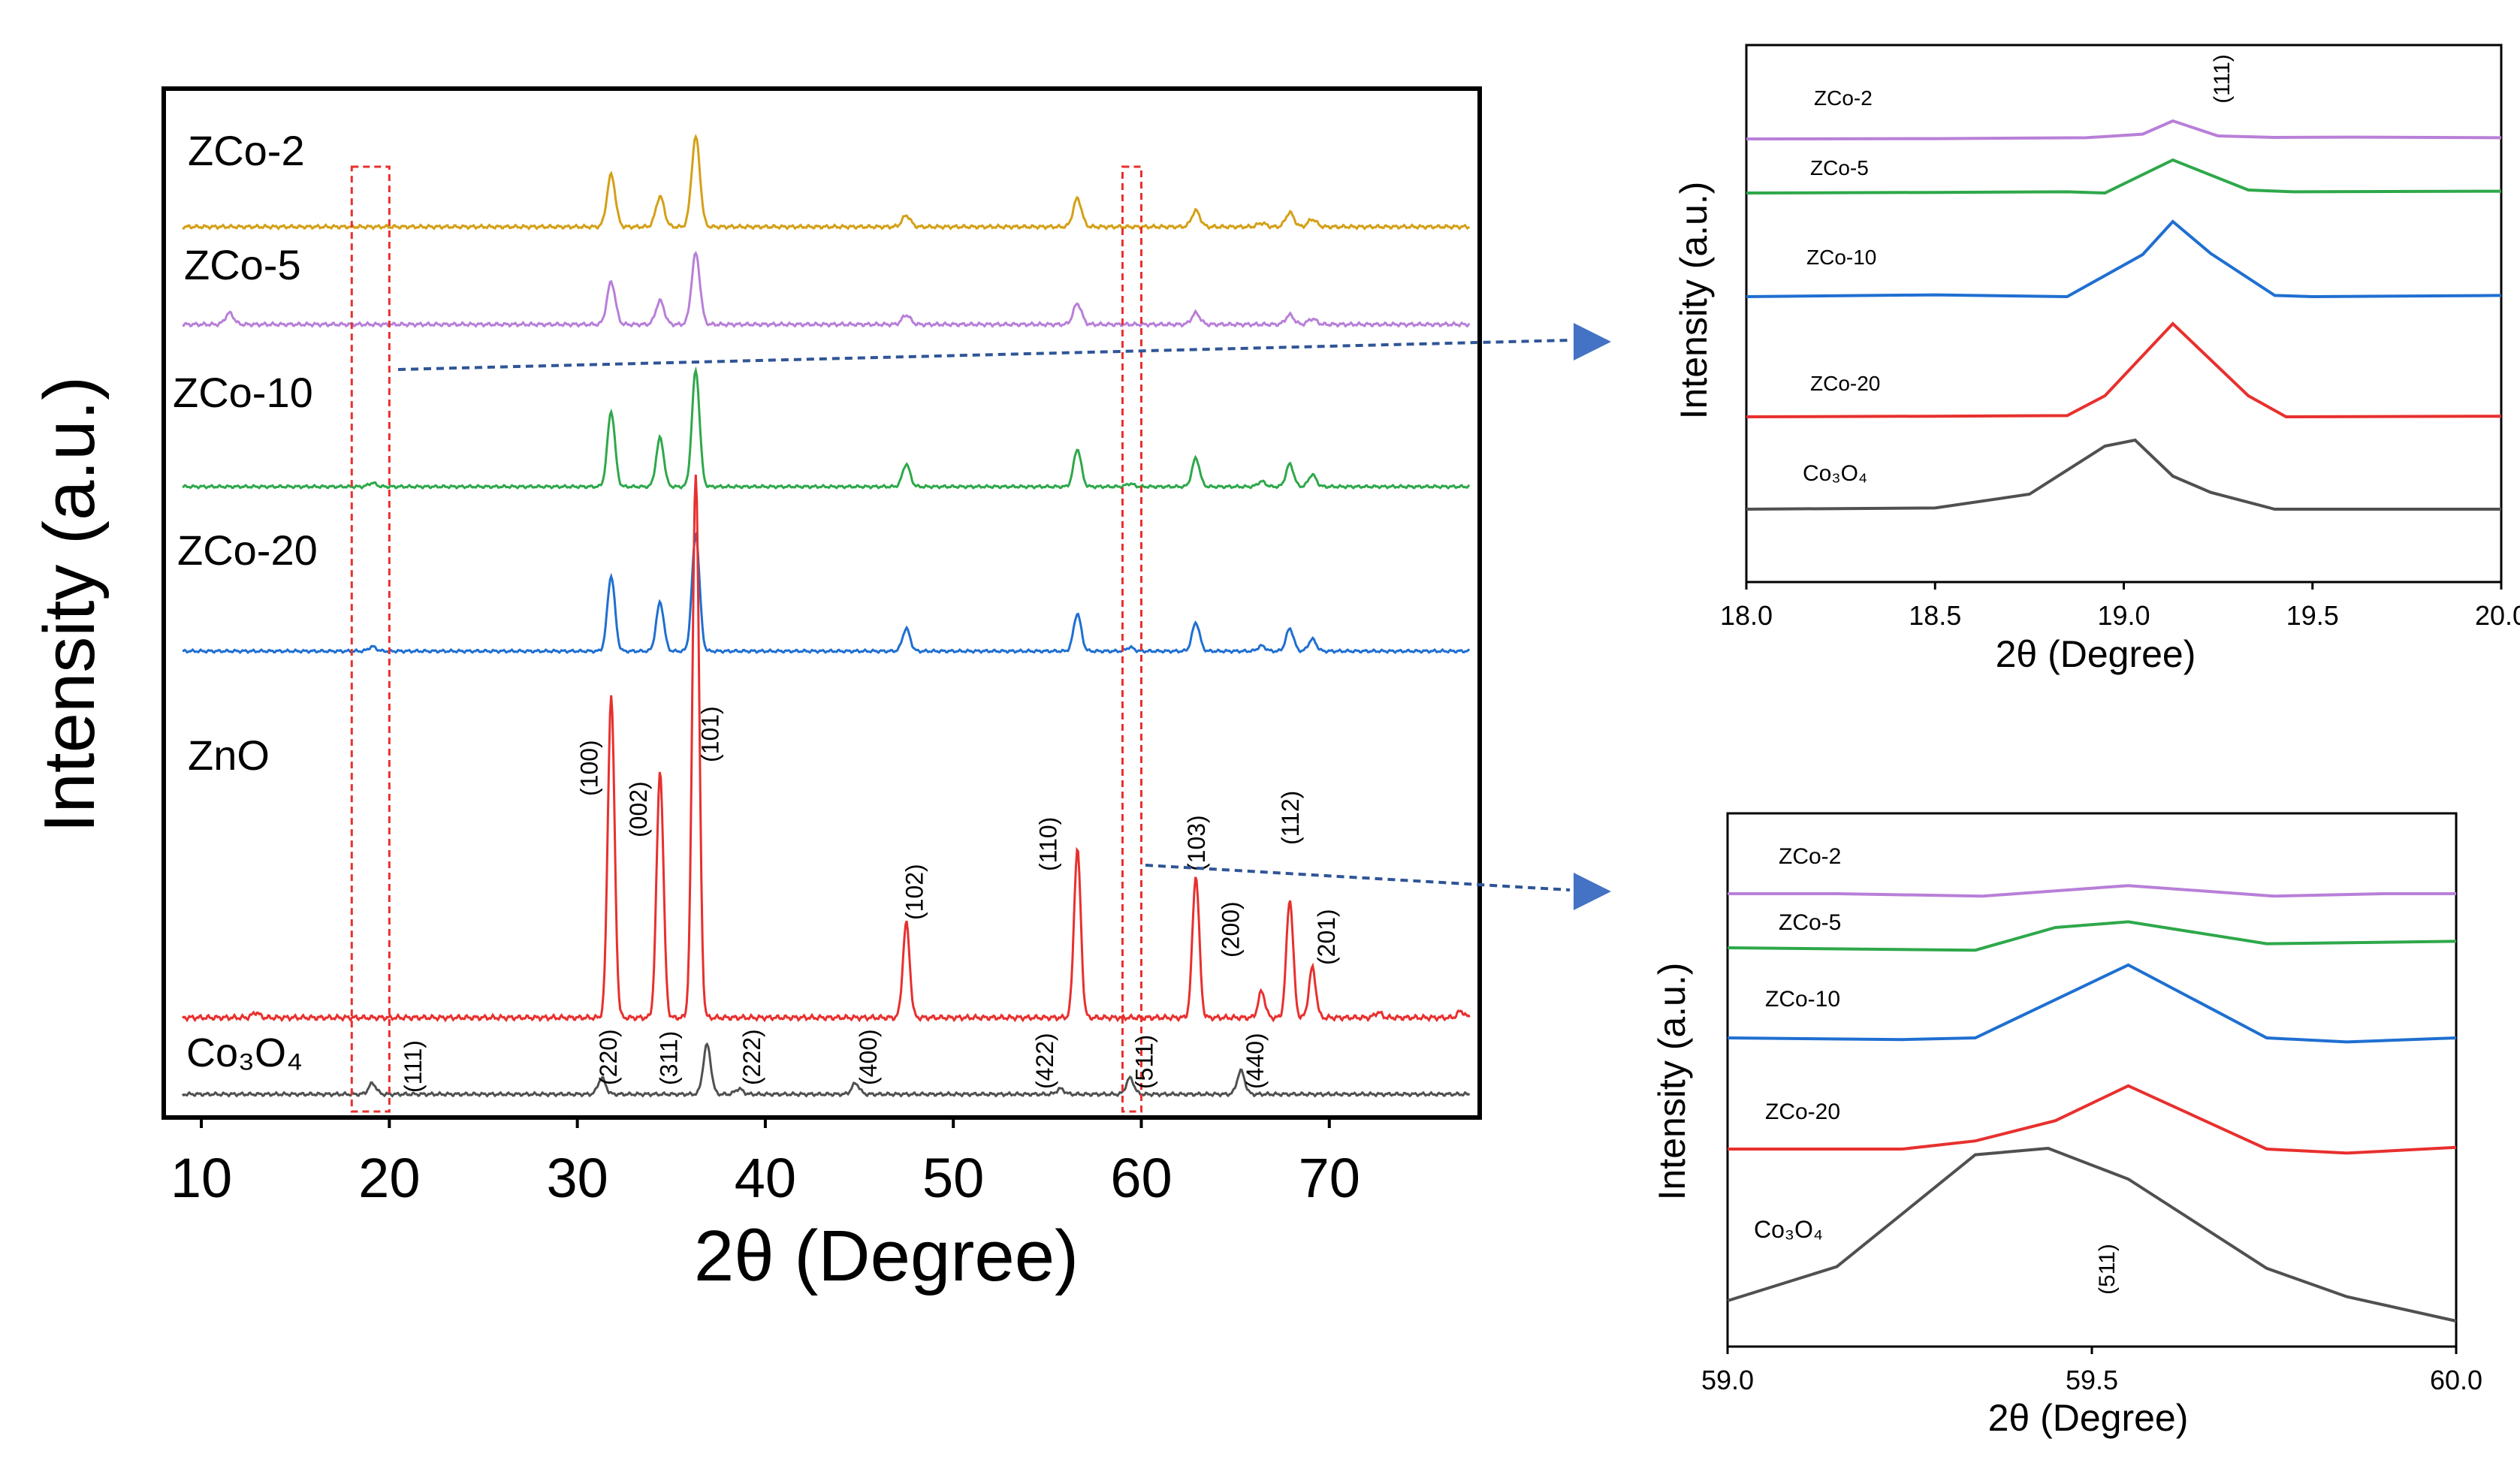 The width and height of the screenshot is (2520, 1484). I want to click on main-x-axis: 10 20 30 40 50 60 70, so click(765, 1163).